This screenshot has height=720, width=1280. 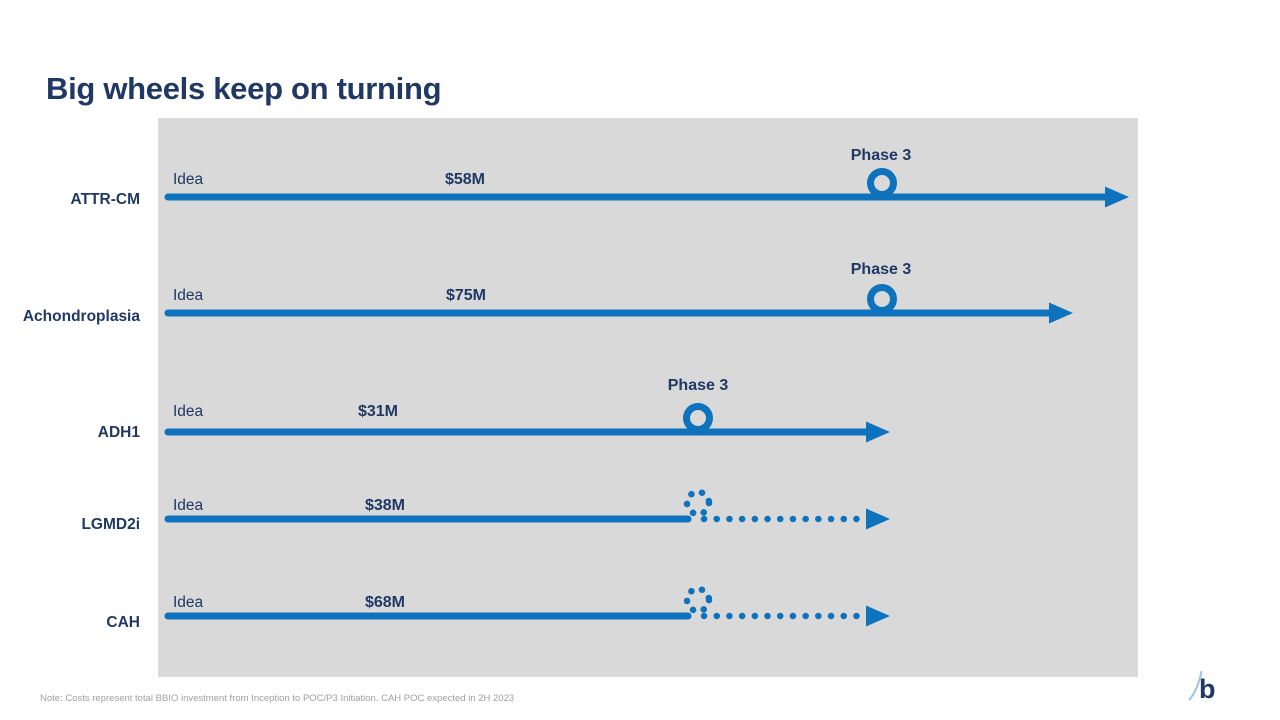 I want to click on bridgebio-logo: b, so click(x=1202, y=687).